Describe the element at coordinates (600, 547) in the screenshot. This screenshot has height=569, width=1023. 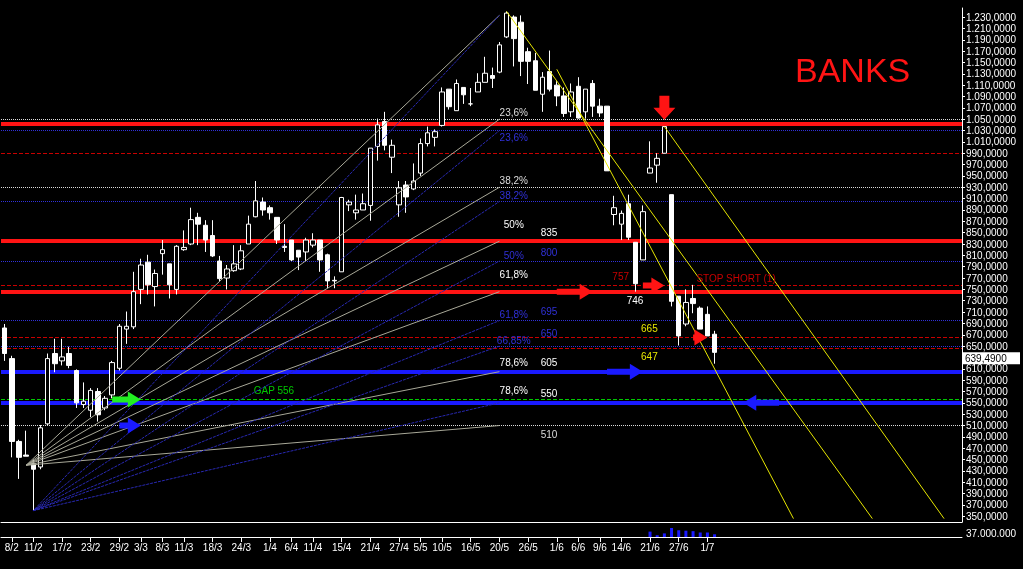
I see `x-tick-label: 9/6` at that location.